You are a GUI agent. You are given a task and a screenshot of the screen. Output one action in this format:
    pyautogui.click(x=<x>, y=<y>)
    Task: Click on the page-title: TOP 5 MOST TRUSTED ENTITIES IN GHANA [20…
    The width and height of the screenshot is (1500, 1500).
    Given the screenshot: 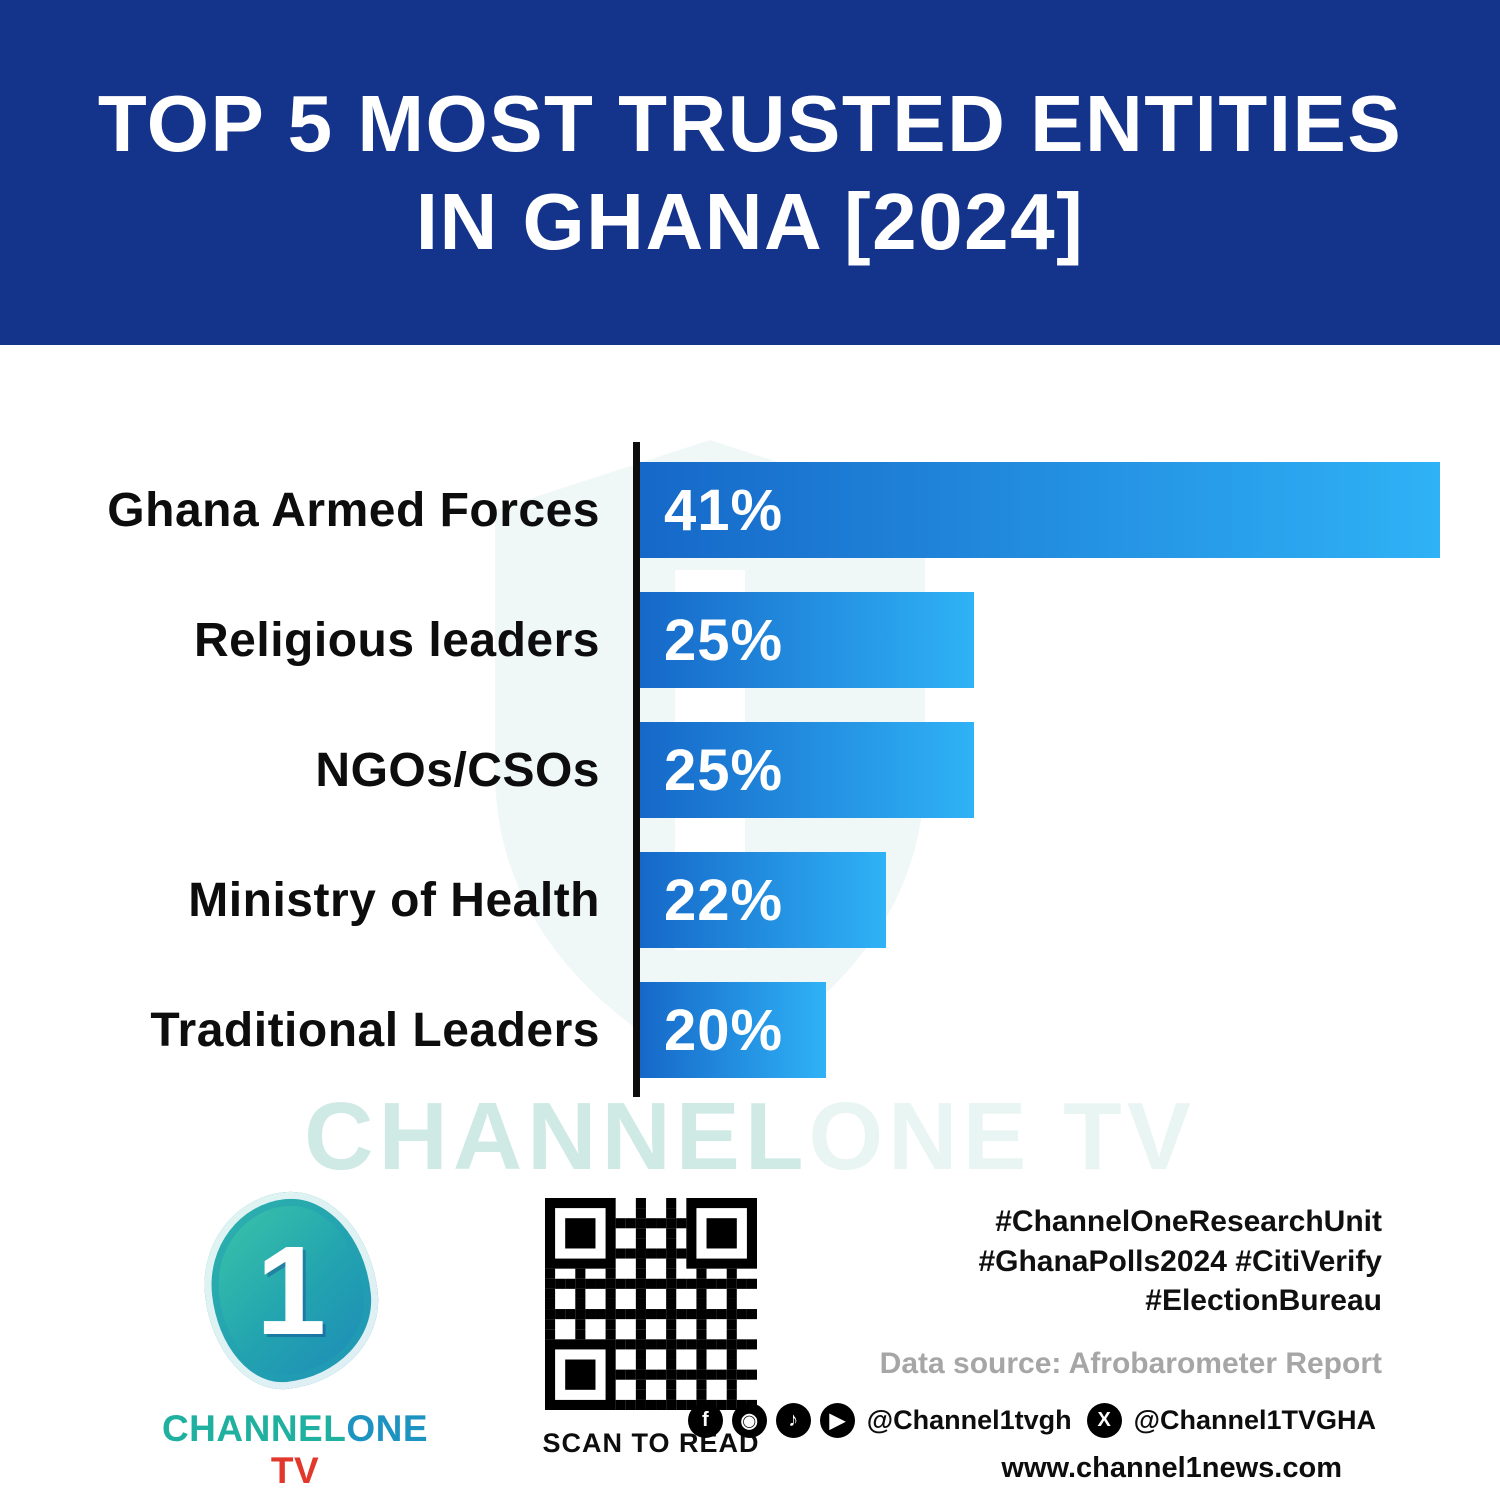 What is the action you would take?
    pyautogui.click(x=750, y=172)
    